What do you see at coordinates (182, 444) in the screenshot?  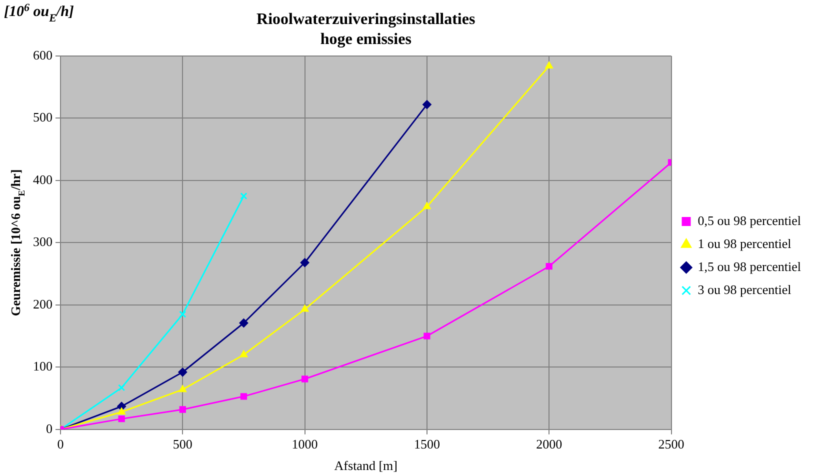 I see `x-tick-label: 500` at bounding box center [182, 444].